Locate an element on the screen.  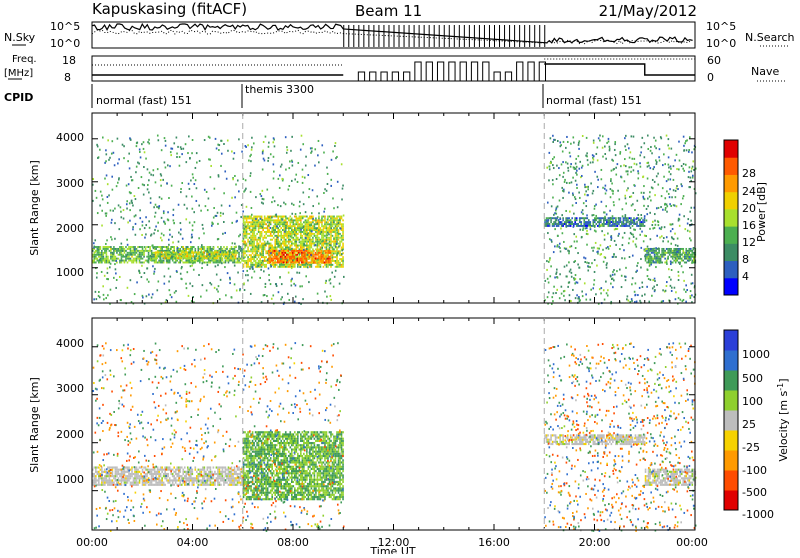
freq-sweep-bar is located at coordinates (497, 76).